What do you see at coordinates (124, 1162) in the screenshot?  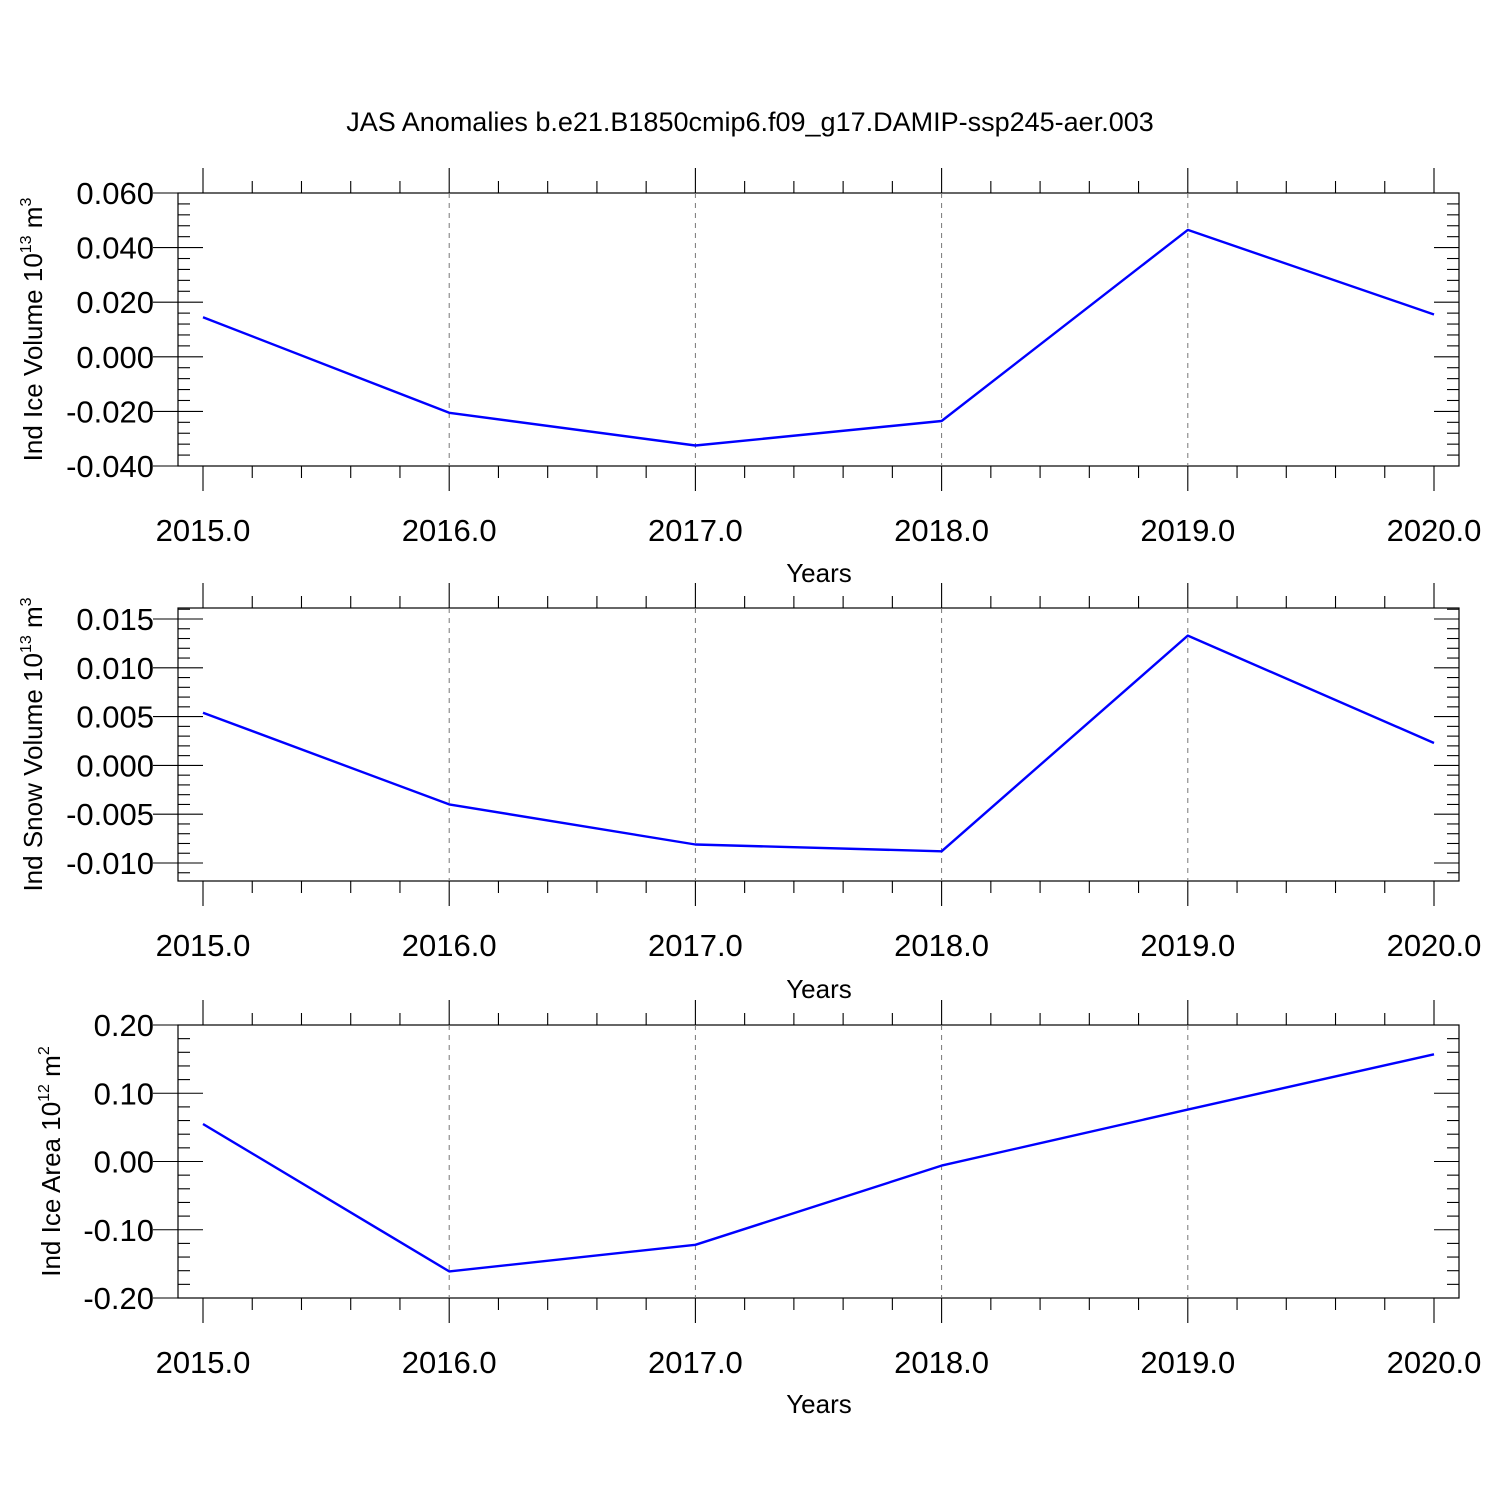 I see `y-tick-label: 0.00` at bounding box center [124, 1162].